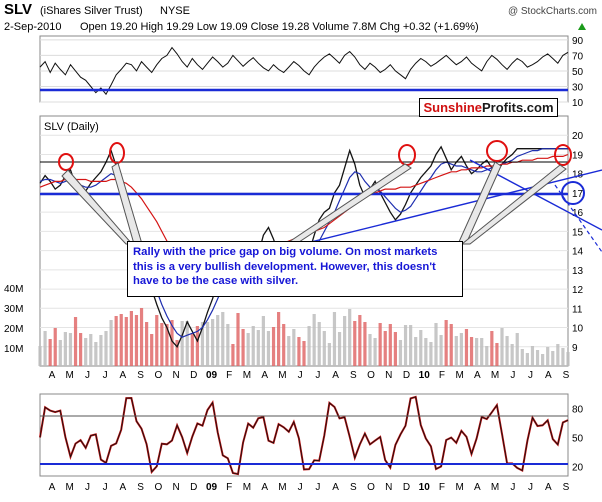 The height and width of the screenshot is (502, 602). I want to click on volume-tick-label: 40M, so click(13, 289).